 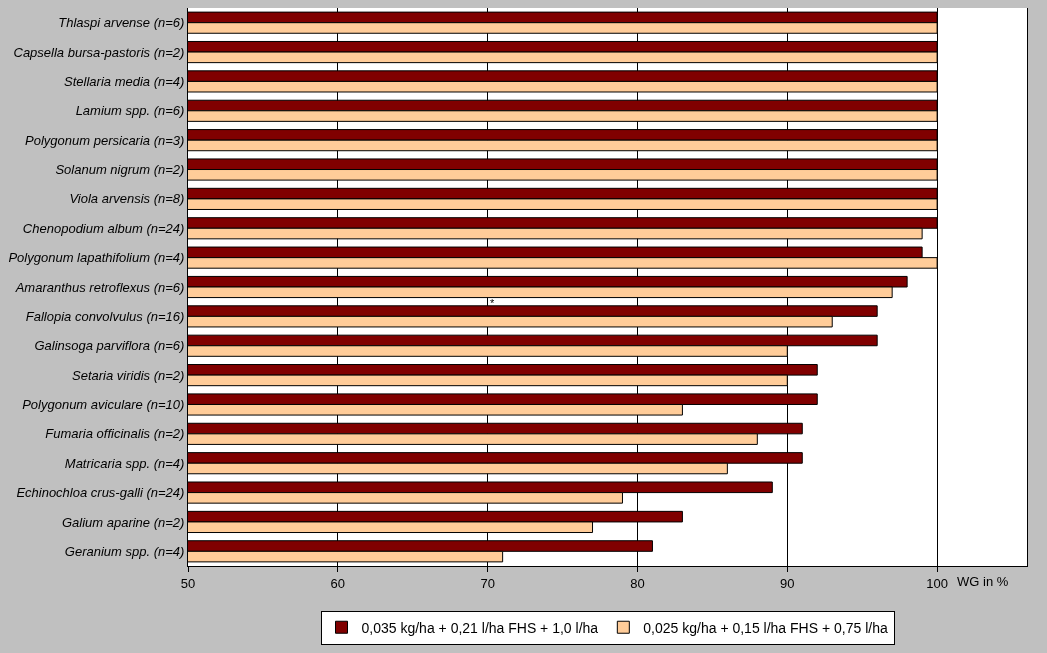 I want to click on legend-label: 0,035 kg/ha + 0,21 l/ha FHS + 1,0 l/ha, so click(x=480, y=627).